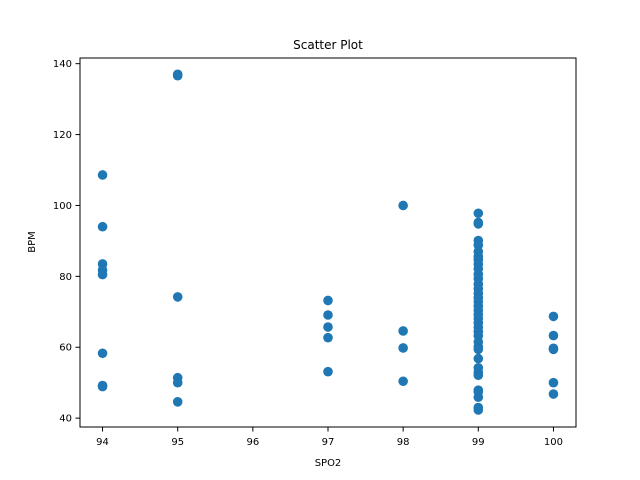  I want to click on y-tick-label: 40, so click(65, 419).